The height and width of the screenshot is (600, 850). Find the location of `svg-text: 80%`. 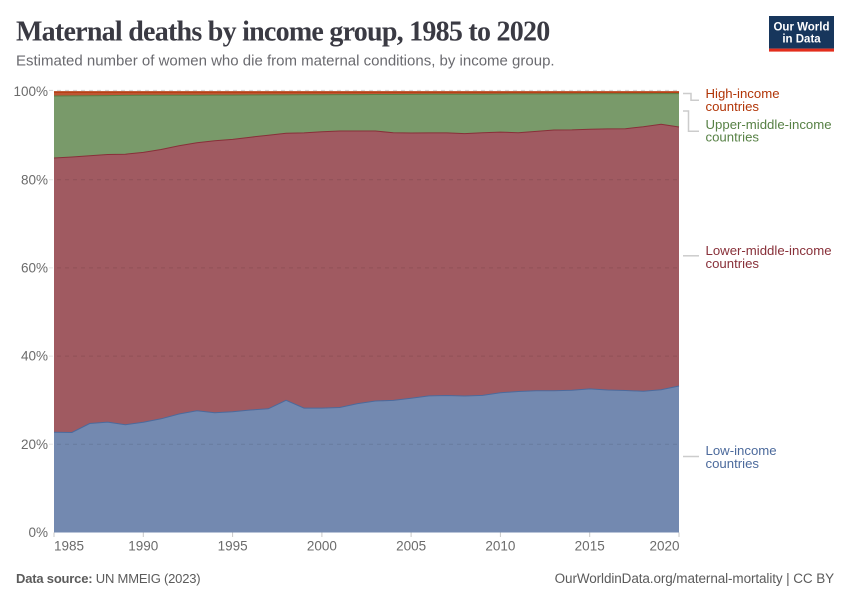

svg-text: 80% is located at coordinates (34, 179).